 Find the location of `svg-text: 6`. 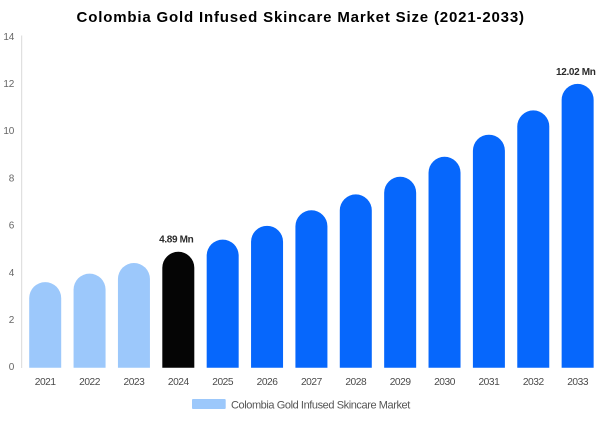

svg-text: 6 is located at coordinates (12, 226).